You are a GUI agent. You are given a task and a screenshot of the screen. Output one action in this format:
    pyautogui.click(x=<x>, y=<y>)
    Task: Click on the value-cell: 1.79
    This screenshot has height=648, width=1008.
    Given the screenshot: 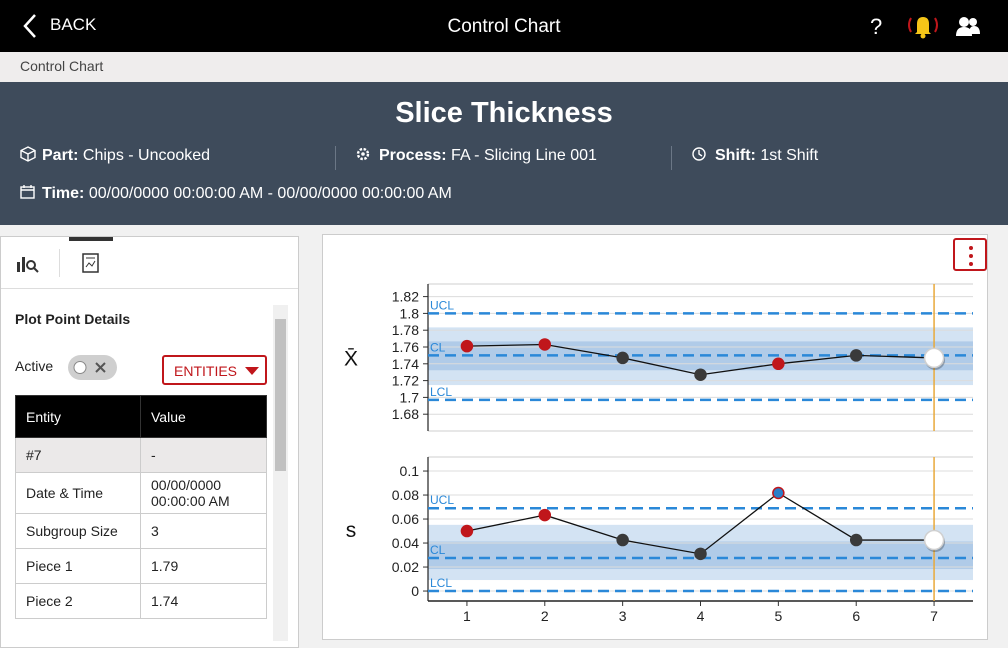 What is the action you would take?
    pyautogui.click(x=203, y=566)
    